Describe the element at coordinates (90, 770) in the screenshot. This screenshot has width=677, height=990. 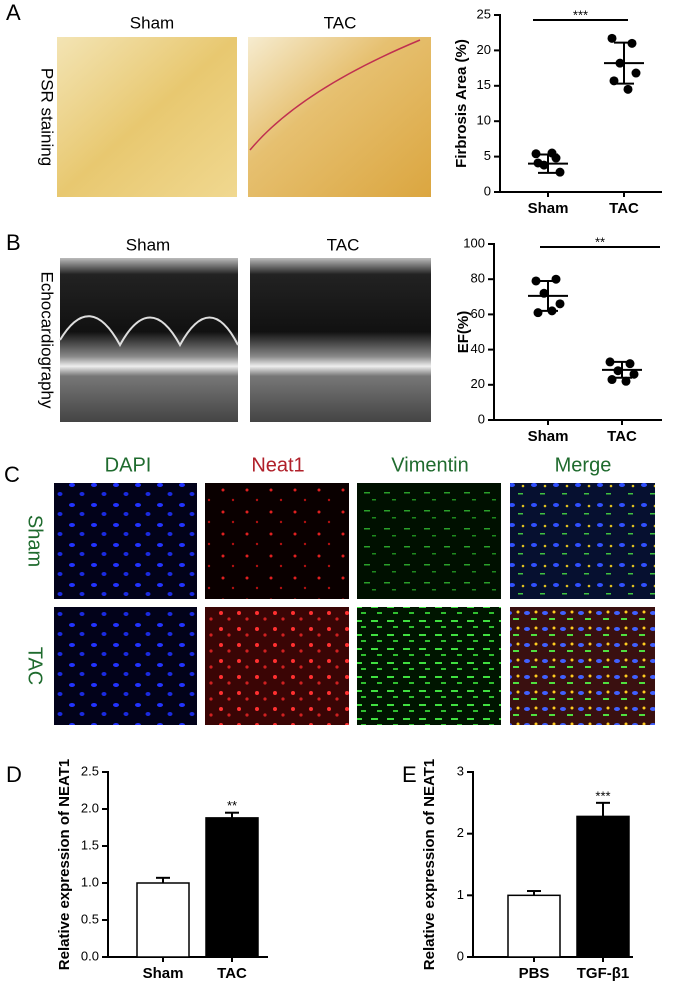
I see `y-tick-label: 2.5` at that location.